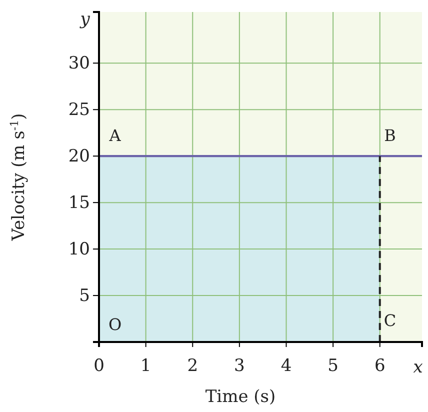 This screenshot has width=428, height=412. I want to click on annotation: C, so click(390, 320).